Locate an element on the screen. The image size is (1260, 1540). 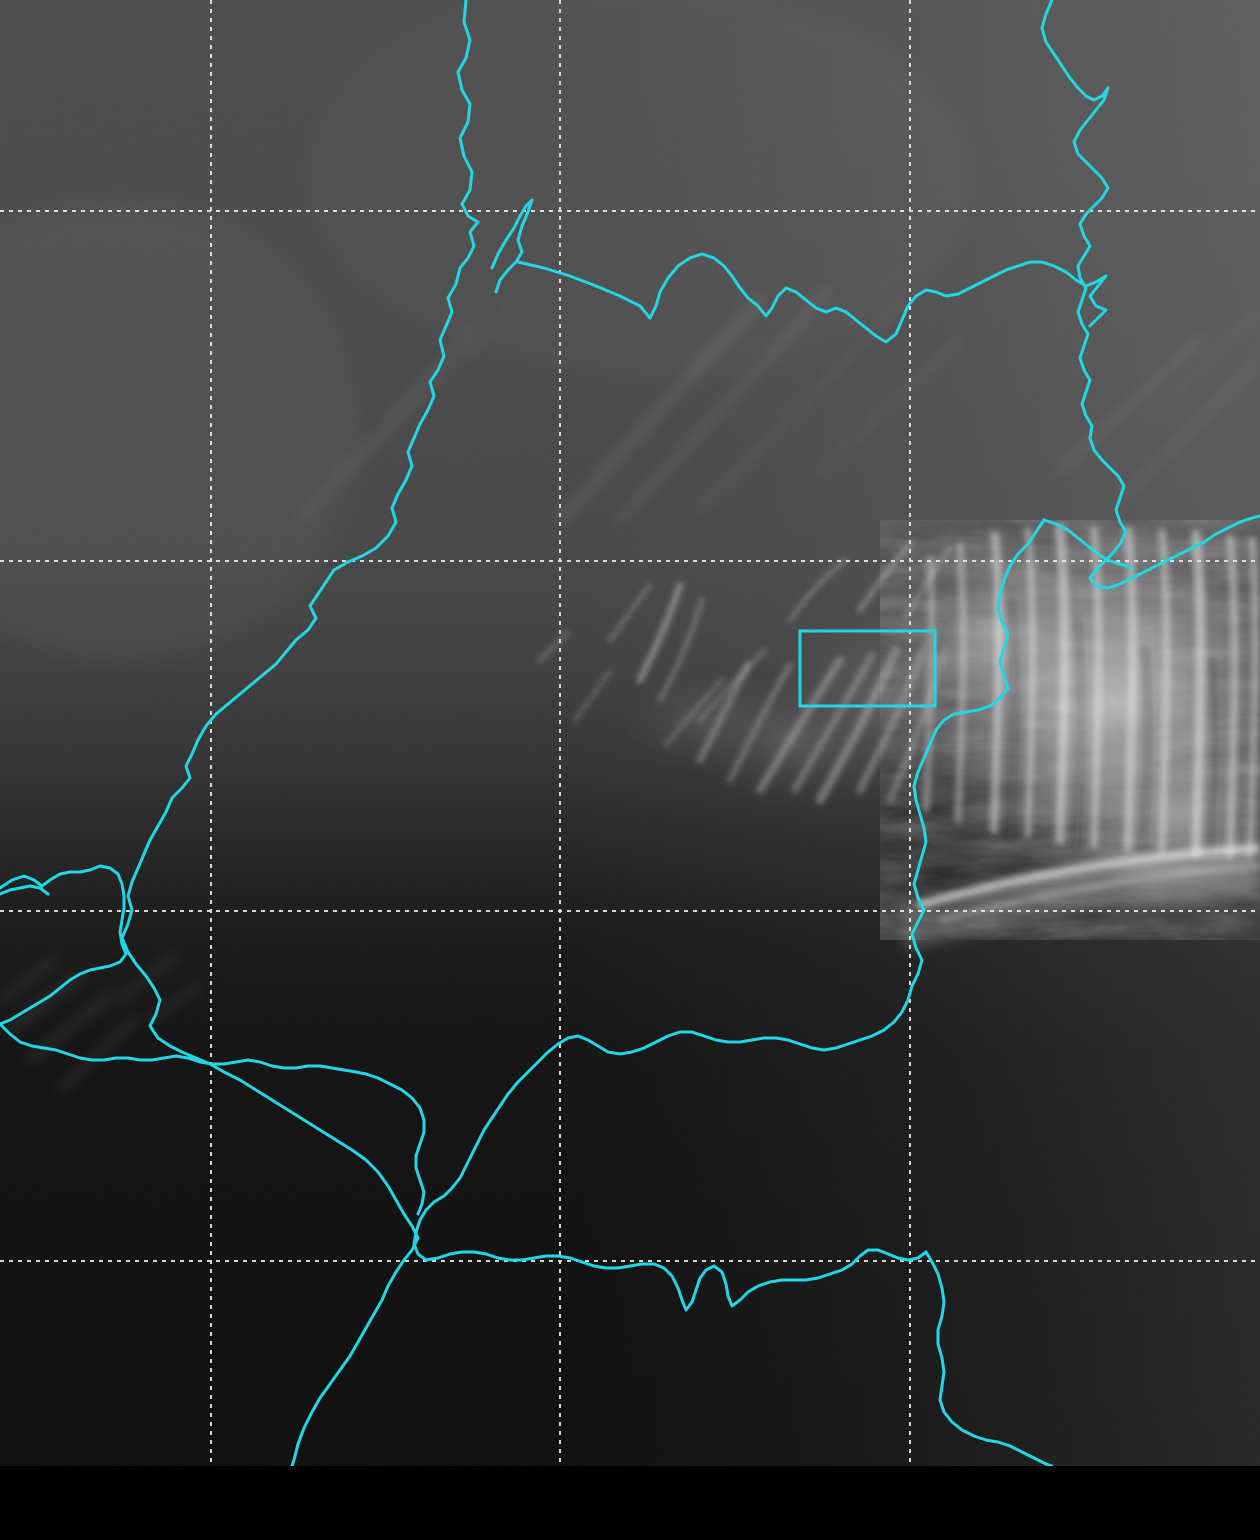
analysis-domain-box is located at coordinates (867, 668).